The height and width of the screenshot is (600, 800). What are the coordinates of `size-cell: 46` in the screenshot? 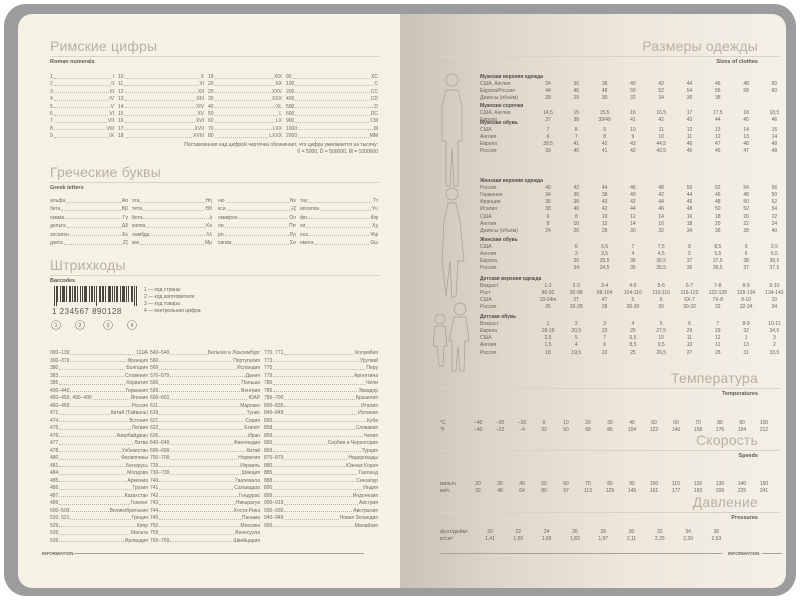 It's located at (718, 84).